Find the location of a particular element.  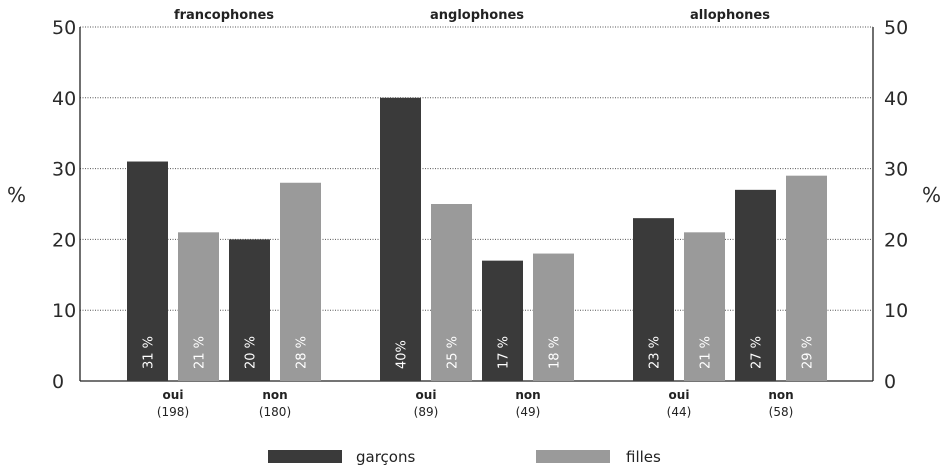

y-tick-left: 0 is located at coordinates (58, 382).